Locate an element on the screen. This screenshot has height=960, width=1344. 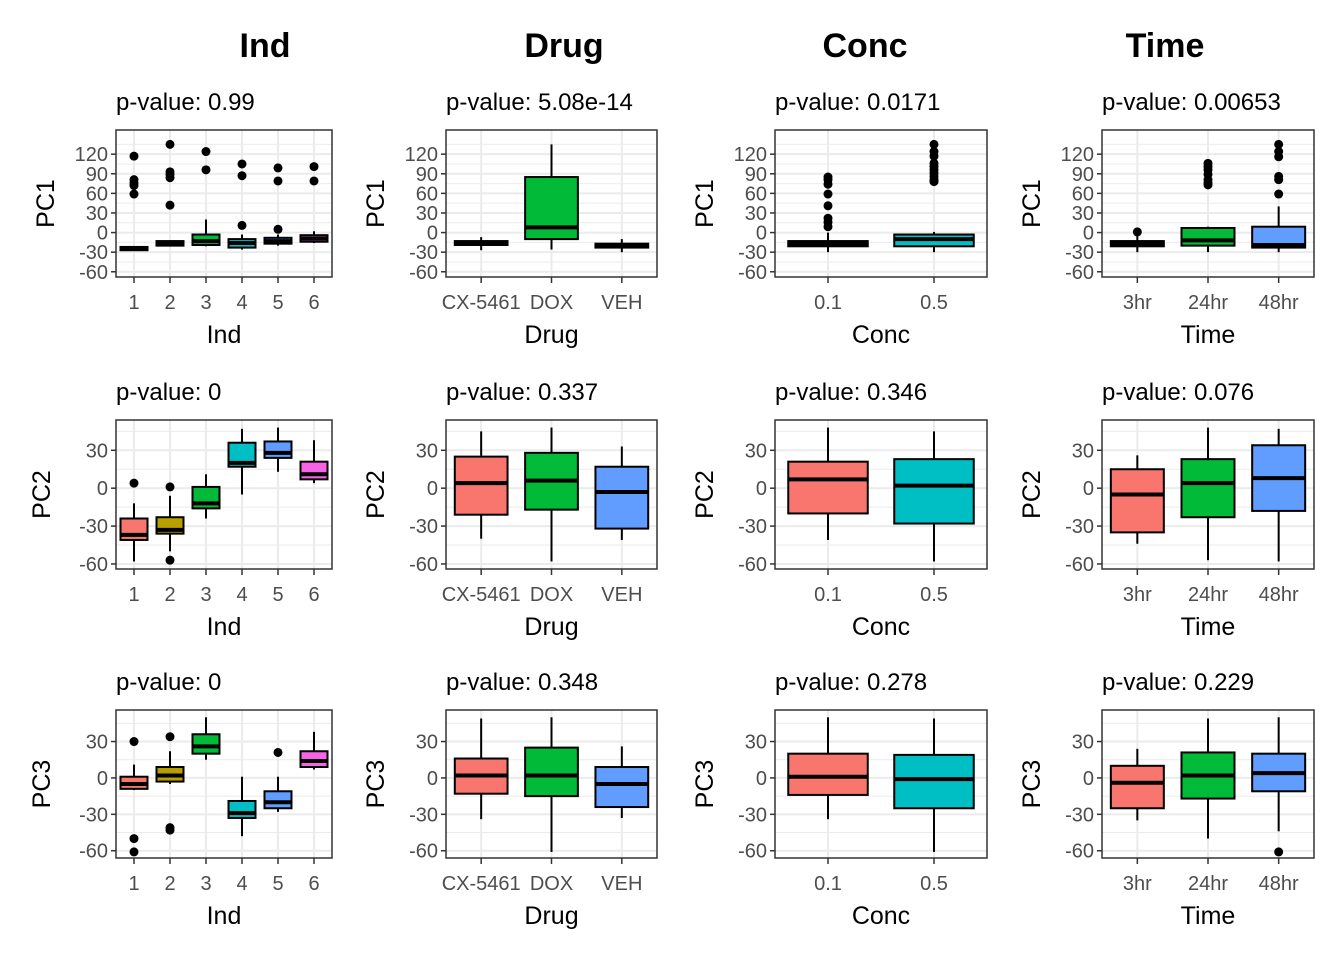
box-VEH is located at coordinates (622, 246).